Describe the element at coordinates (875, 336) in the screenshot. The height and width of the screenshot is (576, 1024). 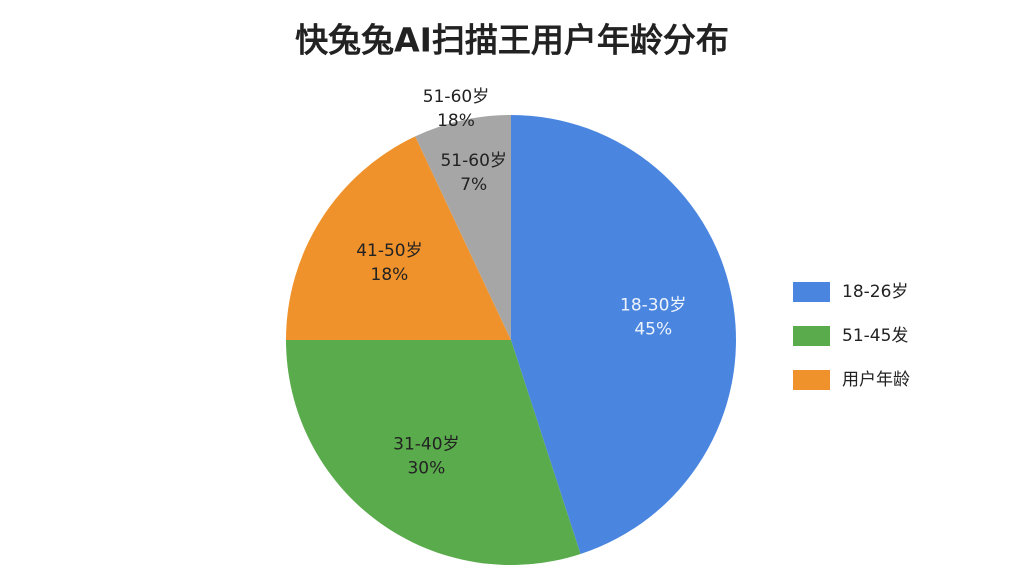
I see `legend-label: 51-45发` at that location.